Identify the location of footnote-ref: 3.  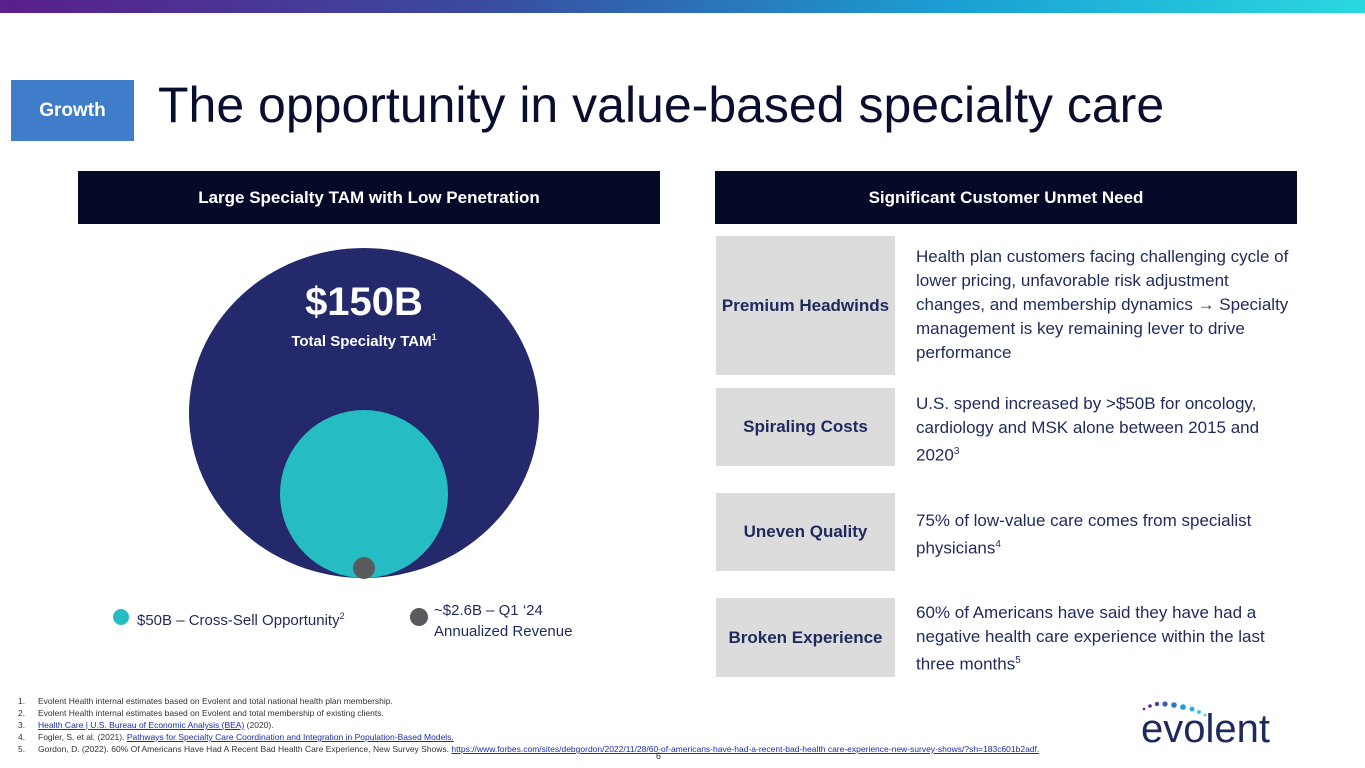
(956, 451).